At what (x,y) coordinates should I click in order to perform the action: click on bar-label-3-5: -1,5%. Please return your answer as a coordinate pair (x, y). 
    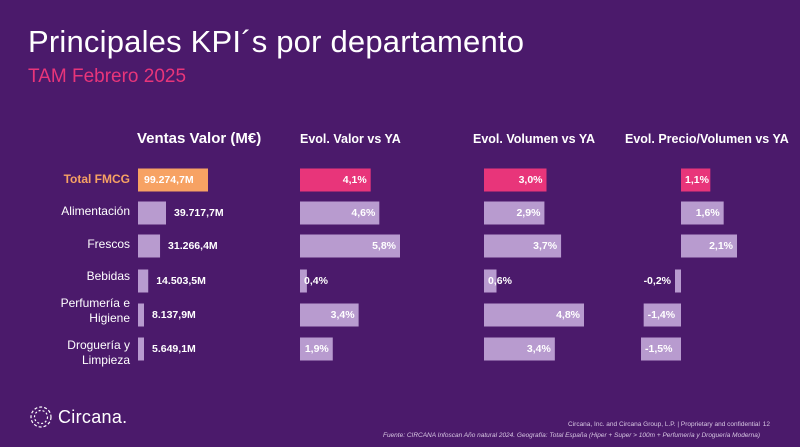
    Looking at the image, I should click on (659, 349).